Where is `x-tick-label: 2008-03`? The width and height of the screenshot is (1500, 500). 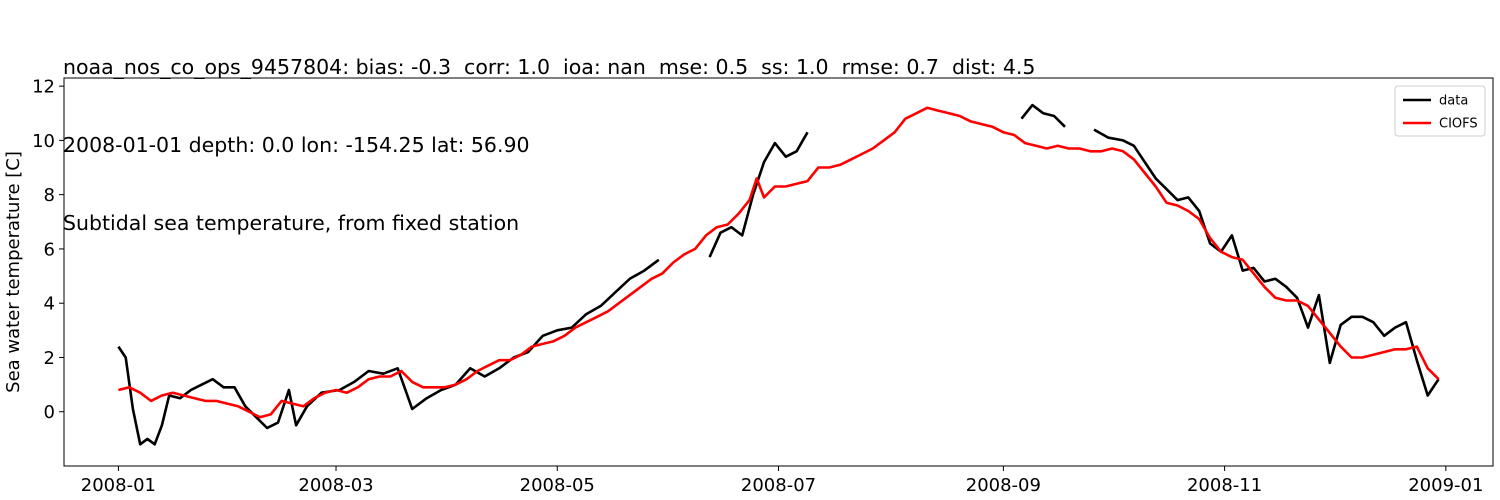
x-tick-label: 2008-03 is located at coordinates (335, 485).